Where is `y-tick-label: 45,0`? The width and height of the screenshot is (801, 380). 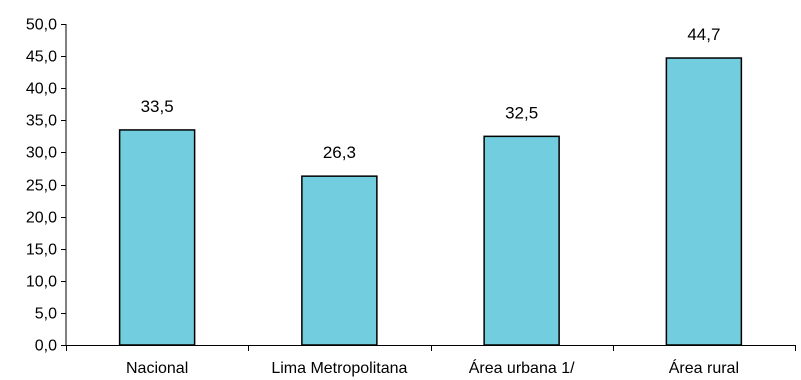
y-tick-label: 45,0 is located at coordinates (41, 57).